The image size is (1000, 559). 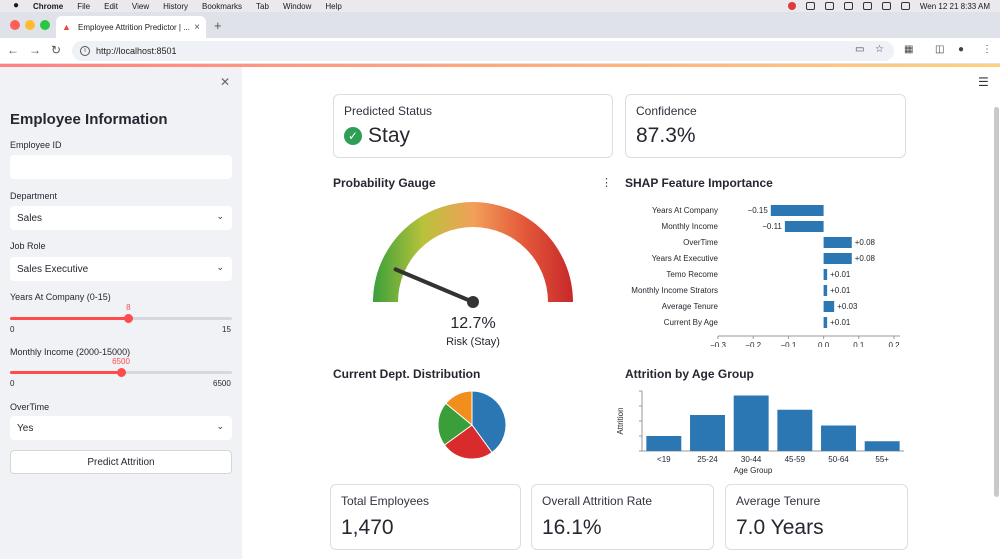 I want to click on overtime-select: Yes ⌄, so click(x=121, y=428).